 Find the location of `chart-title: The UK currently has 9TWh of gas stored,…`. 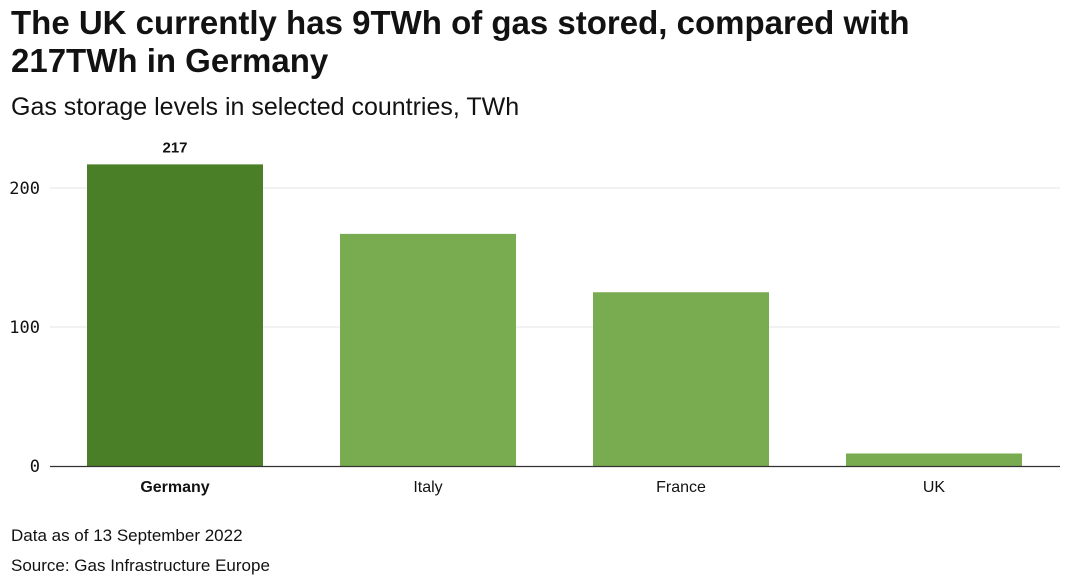

chart-title: The UK currently has 9TWh of gas stored,… is located at coordinates (460, 41).